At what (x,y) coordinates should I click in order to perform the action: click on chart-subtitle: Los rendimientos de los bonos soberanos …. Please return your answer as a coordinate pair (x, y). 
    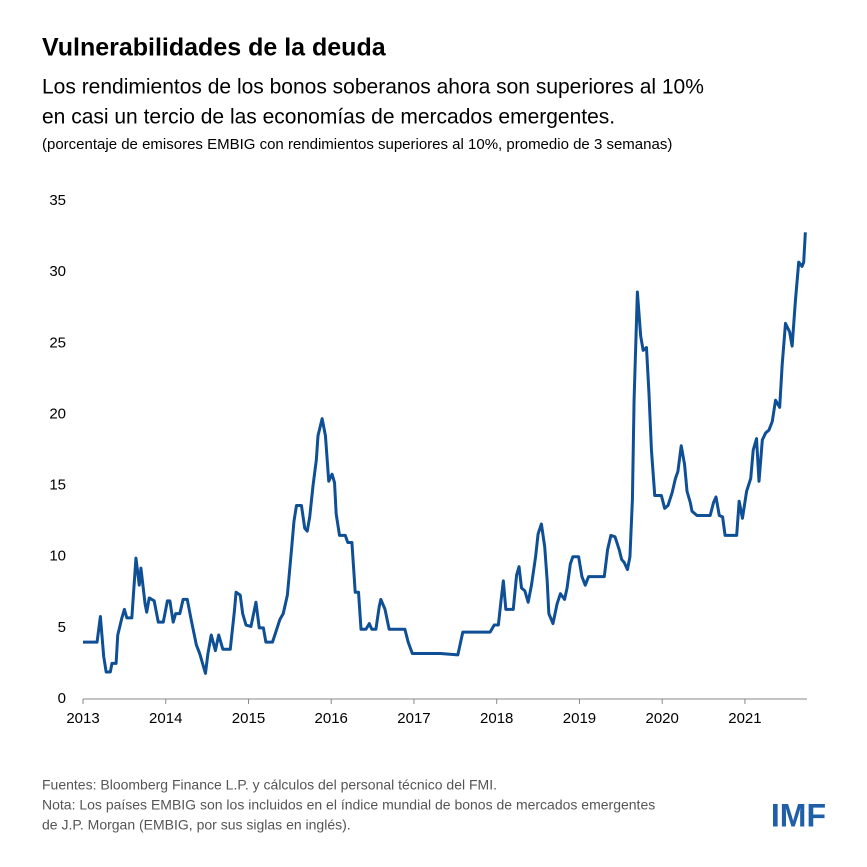
    Looking at the image, I should click on (373, 87).